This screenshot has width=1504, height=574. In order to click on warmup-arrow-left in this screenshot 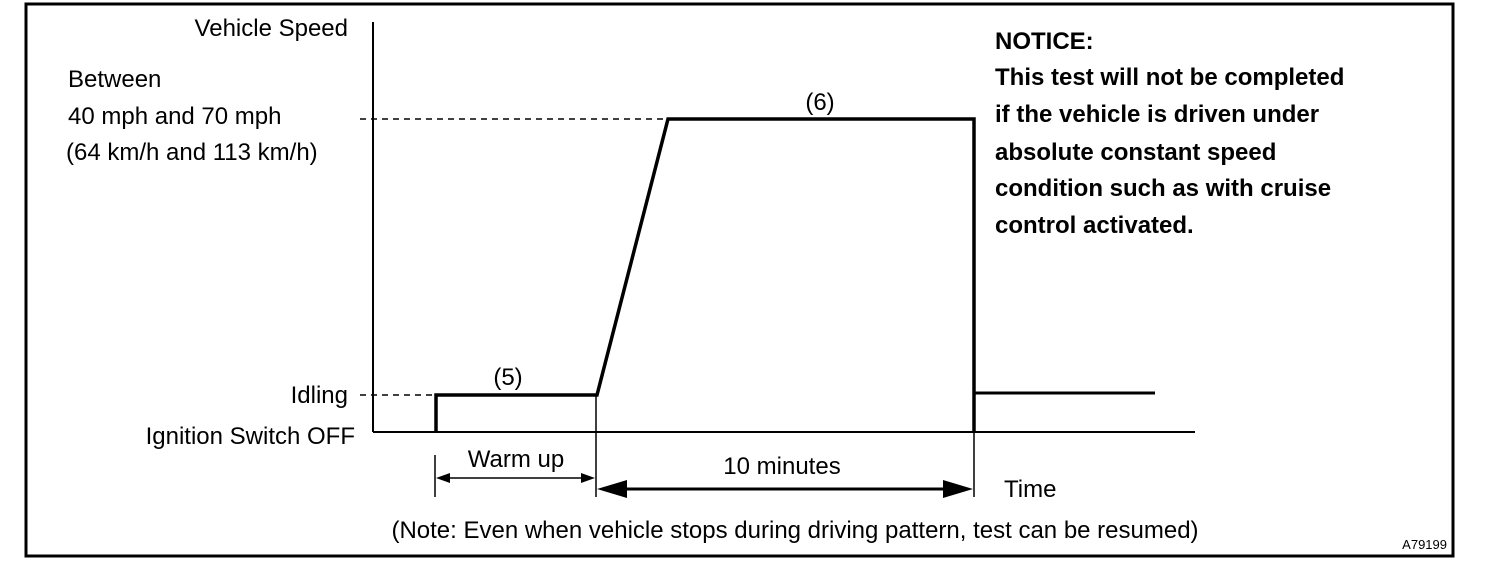, I will do `click(443, 478)`.